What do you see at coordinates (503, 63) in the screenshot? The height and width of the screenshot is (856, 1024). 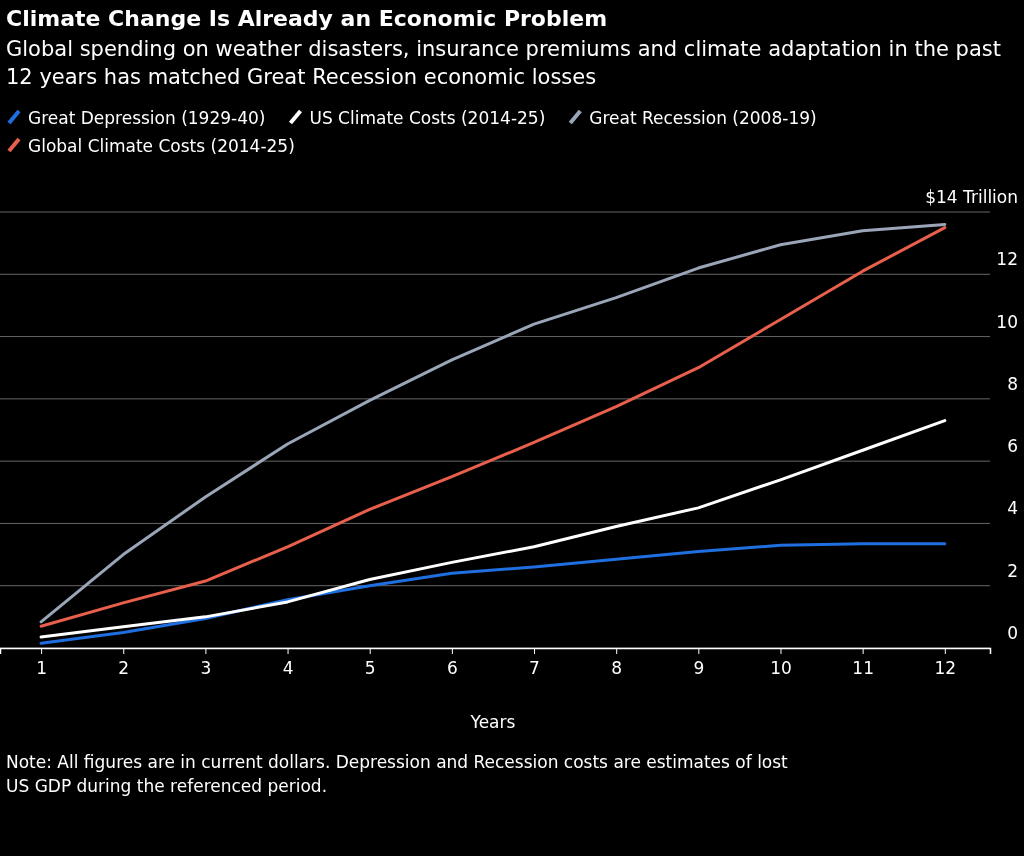 I see `chart-subtitle: Global spending on weather disasters, insurance premiums and climate adaptation in the past 12 years has matched Great Recession economic losses` at bounding box center [503, 63].